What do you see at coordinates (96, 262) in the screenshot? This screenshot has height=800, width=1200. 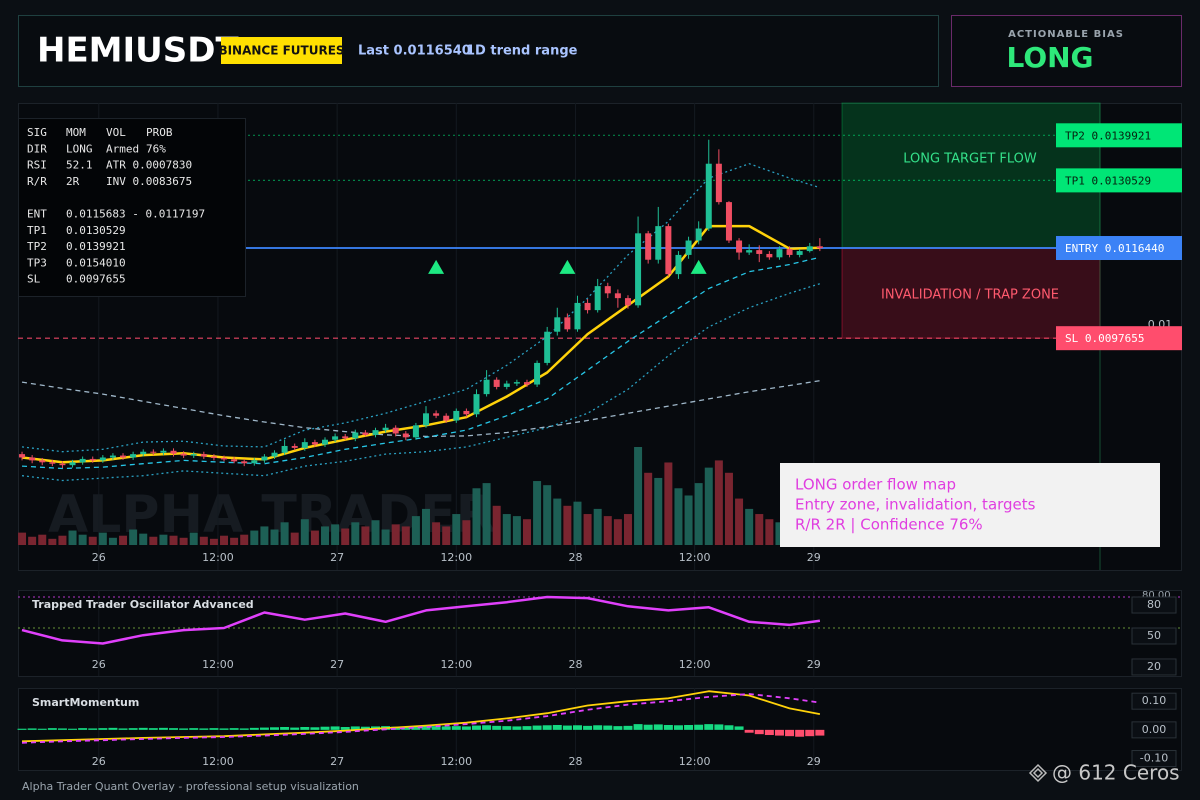 I see `info-cell: 0.0154010` at bounding box center [96, 262].